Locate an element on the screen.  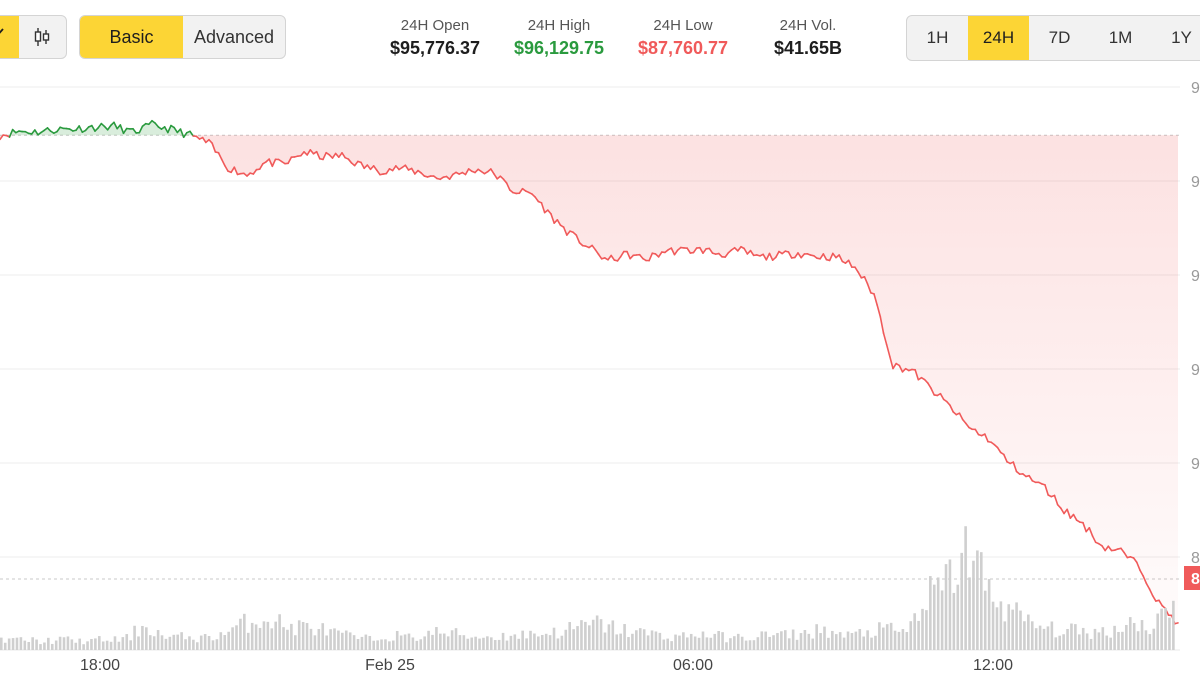
x-tick-label: 06:00 is located at coordinates (693, 665).